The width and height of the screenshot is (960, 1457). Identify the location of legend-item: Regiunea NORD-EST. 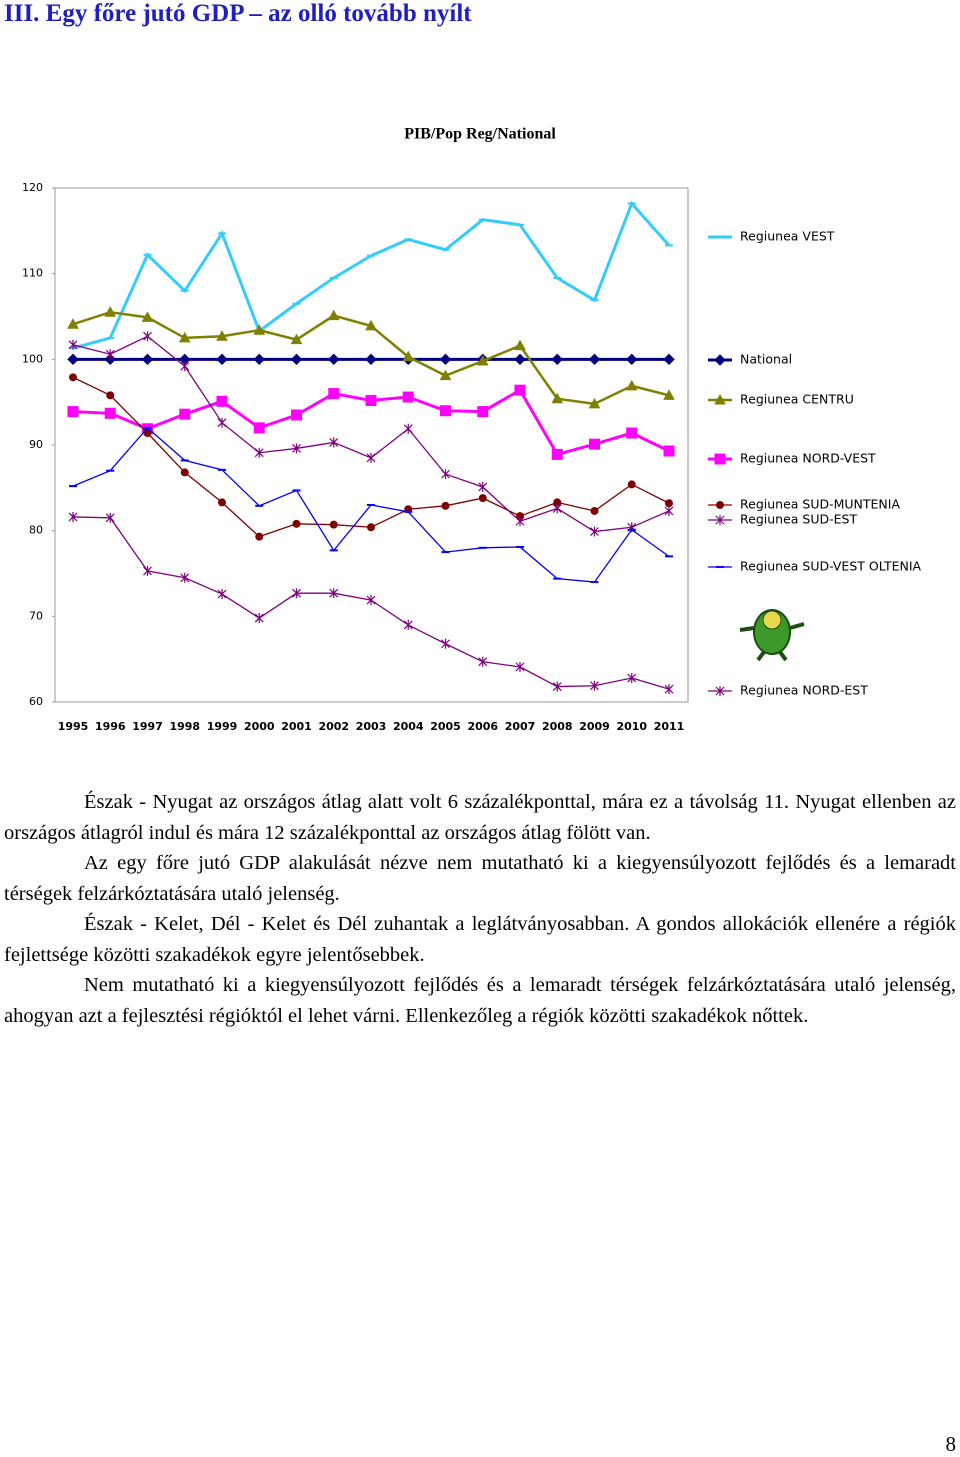
(788, 690).